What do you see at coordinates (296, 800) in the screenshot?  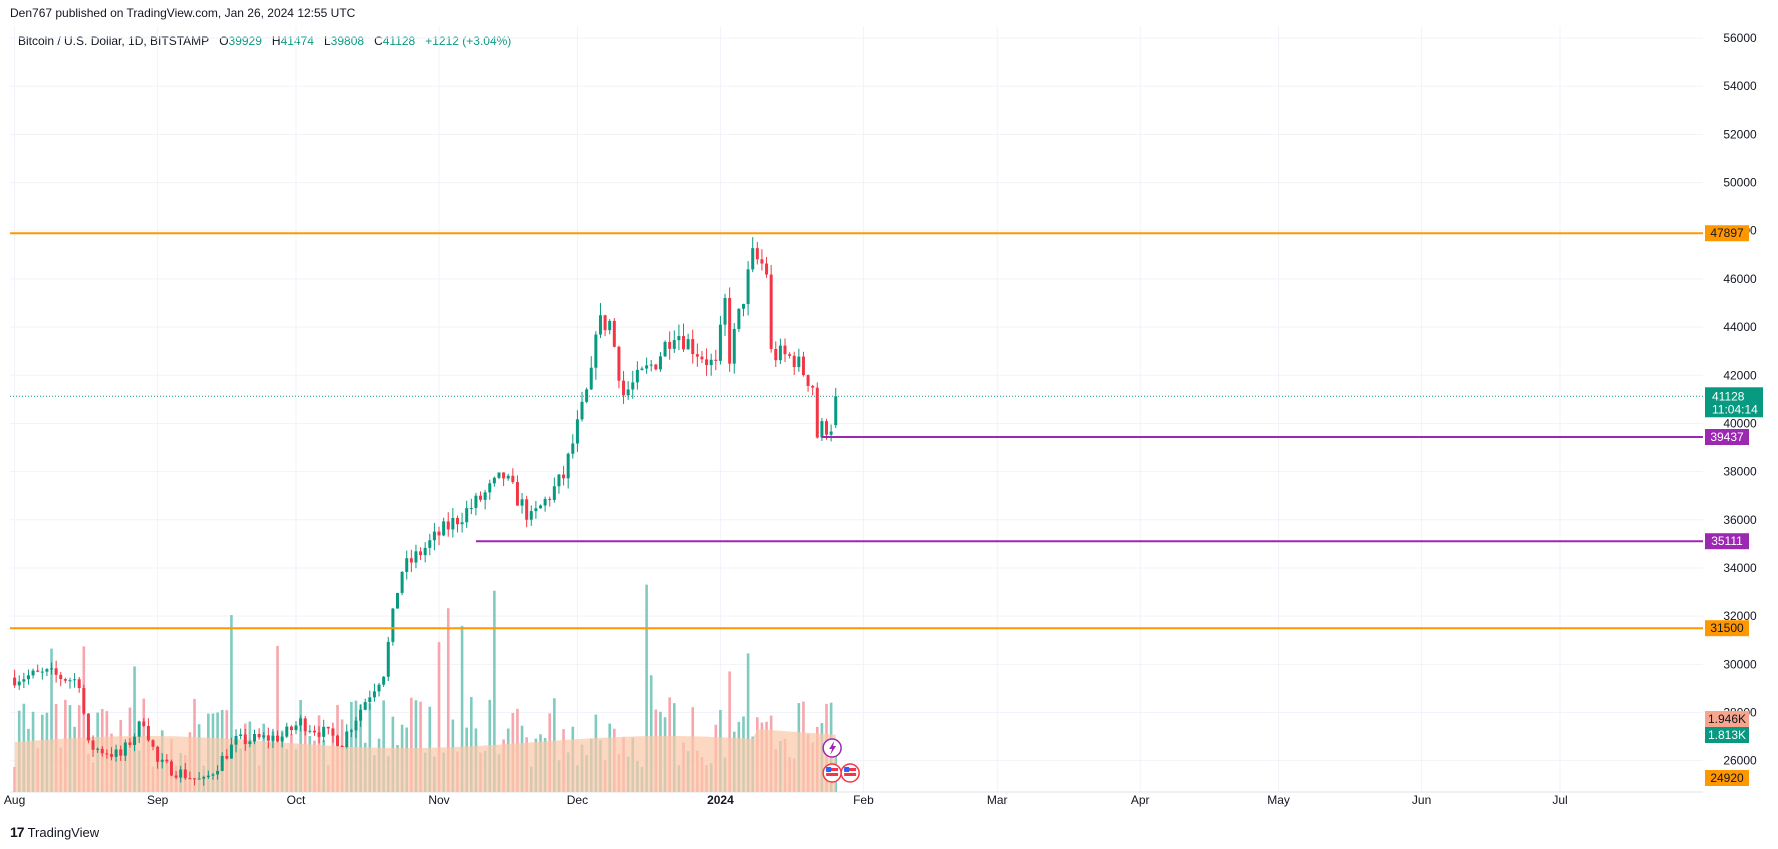 I see `time-tick-label: Oct` at bounding box center [296, 800].